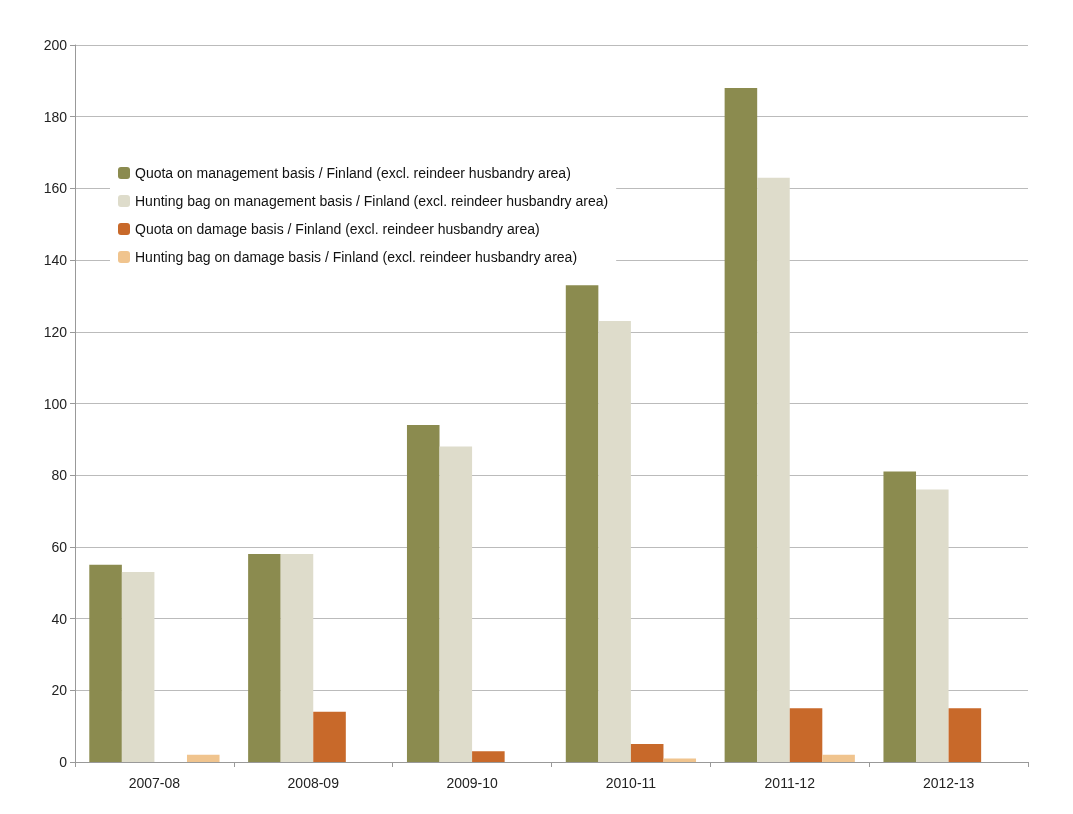  I want to click on x-tick-label: 2007-08, so click(154, 783).